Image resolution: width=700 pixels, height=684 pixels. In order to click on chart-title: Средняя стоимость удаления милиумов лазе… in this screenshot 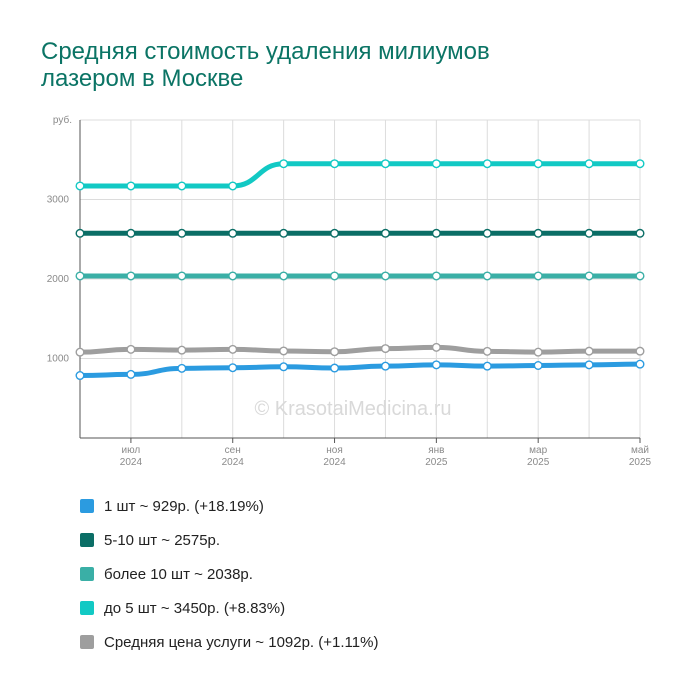, I will do `click(321, 65)`.